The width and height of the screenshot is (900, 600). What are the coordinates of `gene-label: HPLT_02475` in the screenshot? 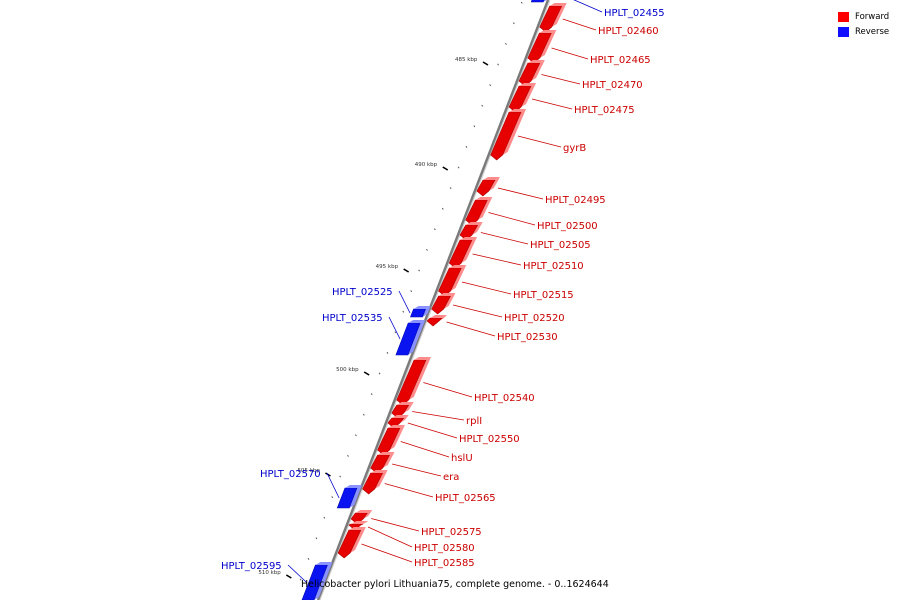 It's located at (604, 110).